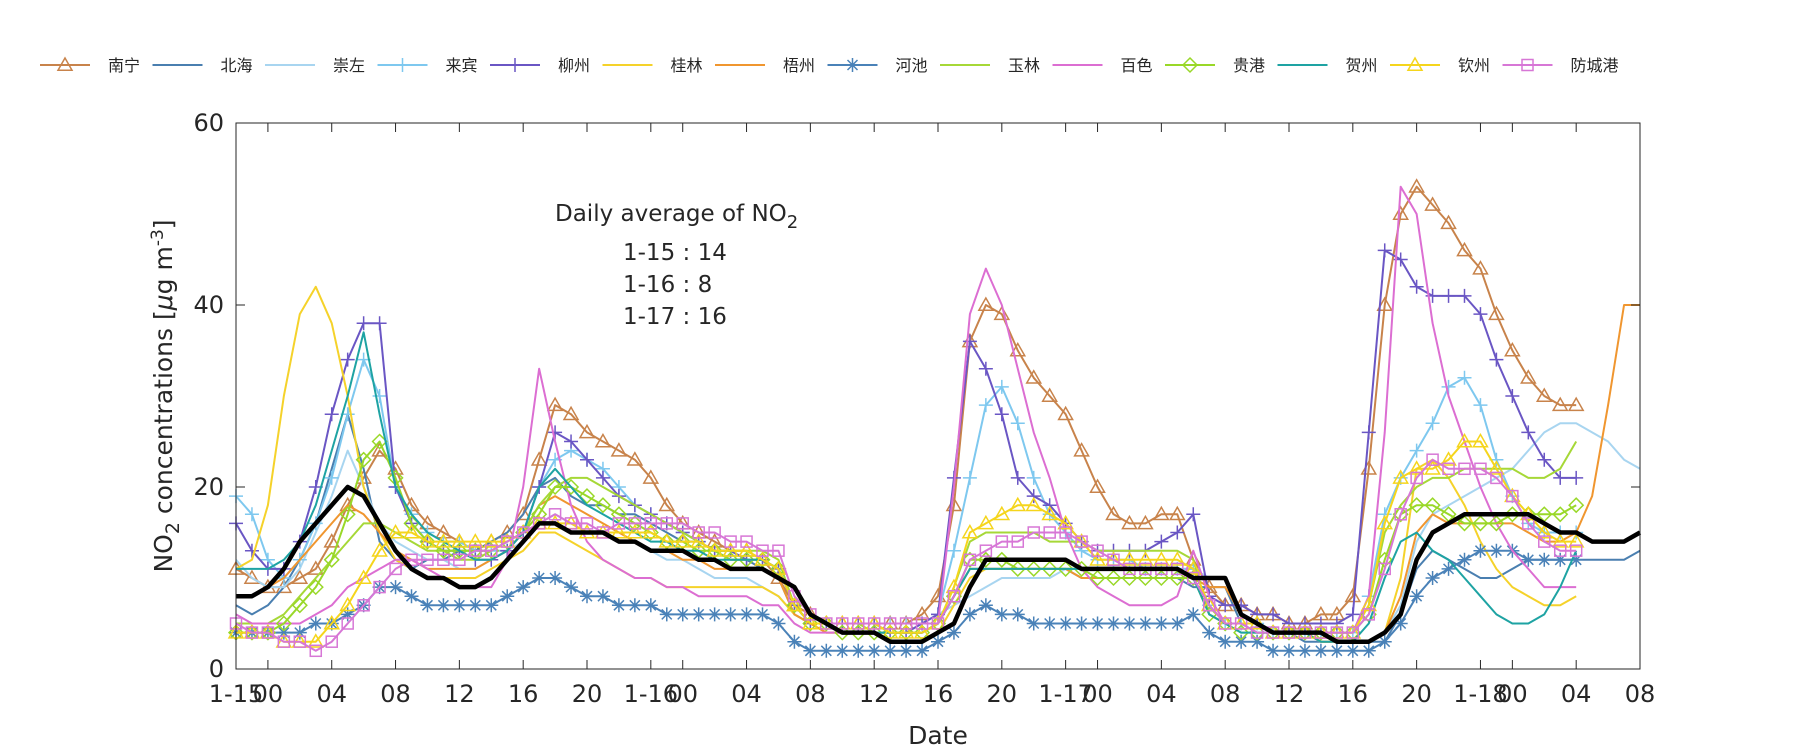  I want to click on legend-label: 崇左, so click(349, 65).